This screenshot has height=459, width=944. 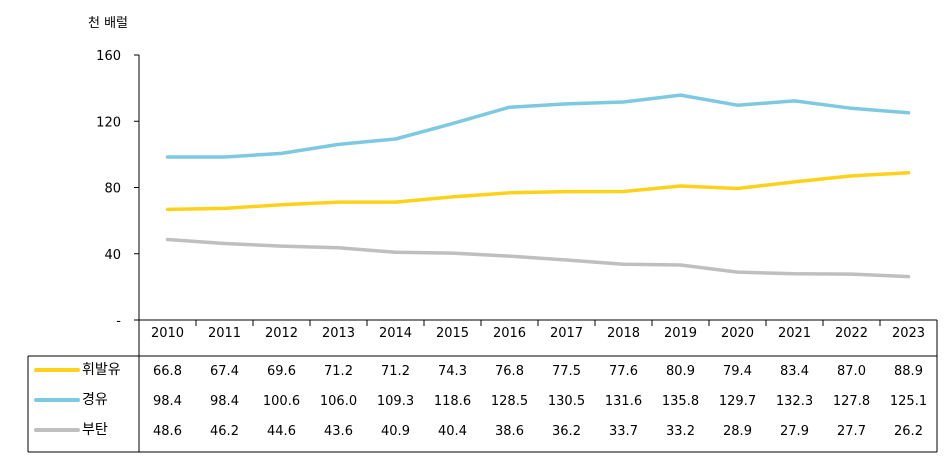 What do you see at coordinates (908, 333) in the screenshot?
I see `x-tick-label: 2023` at bounding box center [908, 333].